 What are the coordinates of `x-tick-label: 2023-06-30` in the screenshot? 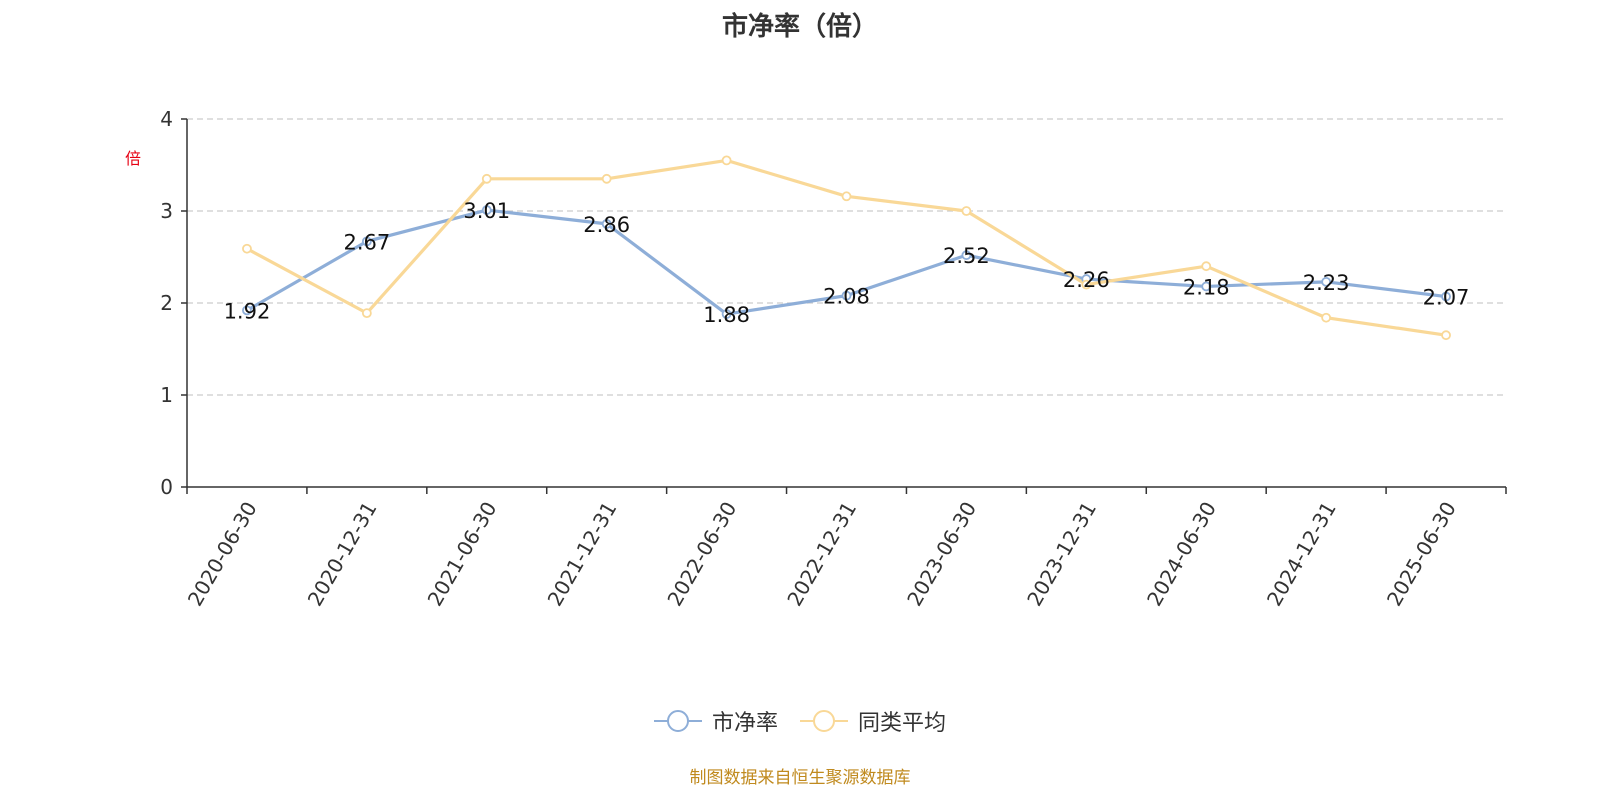 It's located at (941, 554).